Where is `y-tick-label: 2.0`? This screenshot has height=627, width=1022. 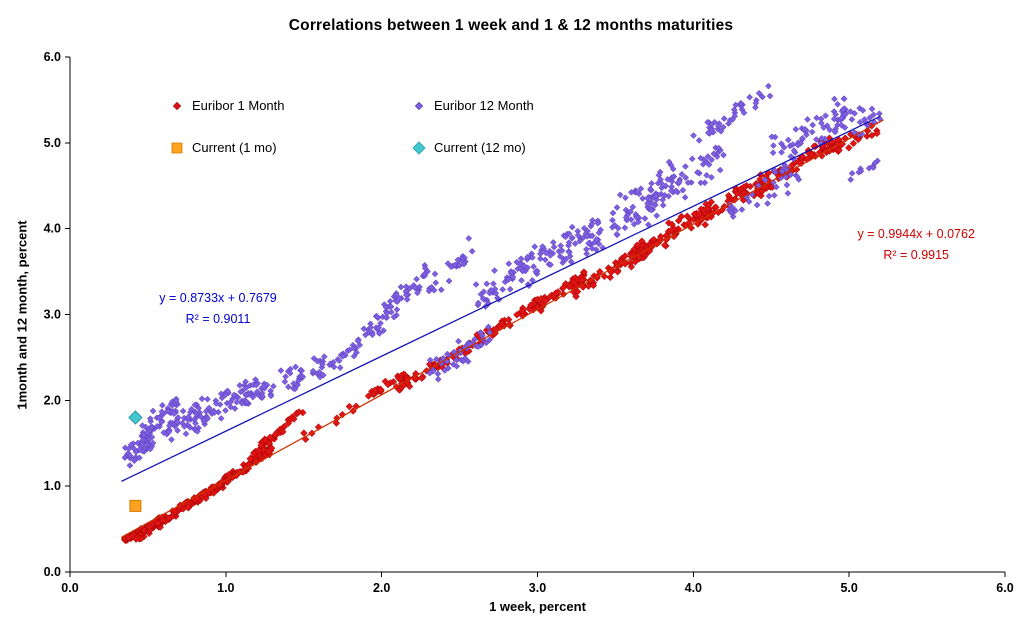 y-tick-label: 2.0 is located at coordinates (52, 400).